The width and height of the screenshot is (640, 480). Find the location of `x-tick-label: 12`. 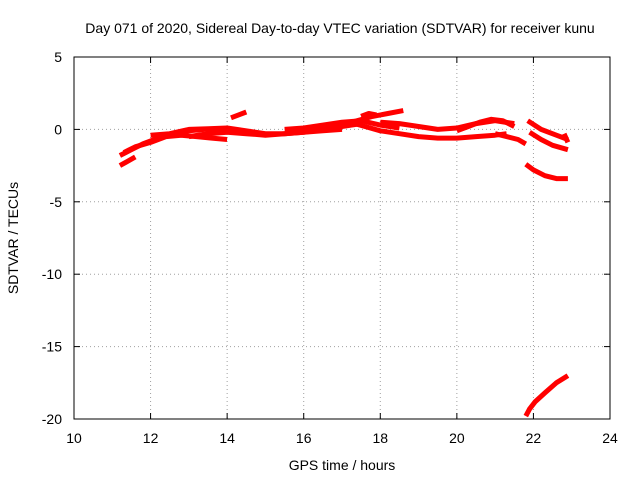

x-tick-label: 12 is located at coordinates (151, 438).